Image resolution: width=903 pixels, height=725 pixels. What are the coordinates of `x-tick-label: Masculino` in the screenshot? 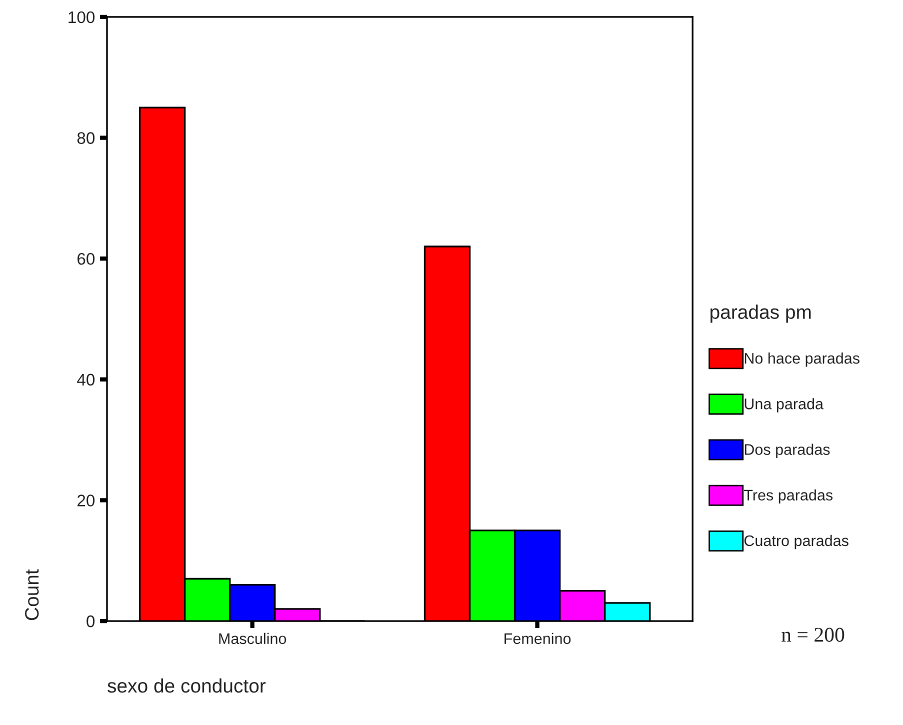 It's located at (252, 638).